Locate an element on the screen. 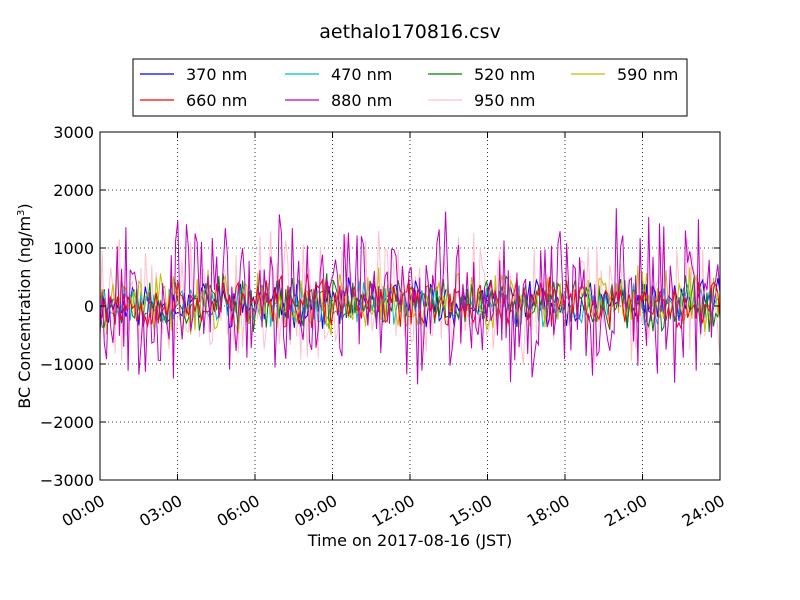  x-tick-label: 21:00 is located at coordinates (625, 511).